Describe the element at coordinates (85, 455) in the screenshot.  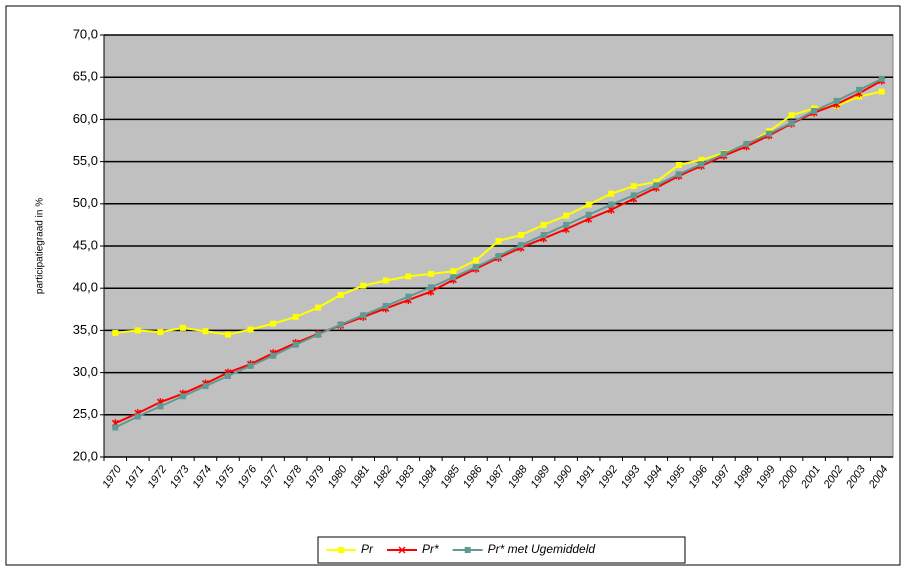
I see `y-tick-label: 20,0` at that location.